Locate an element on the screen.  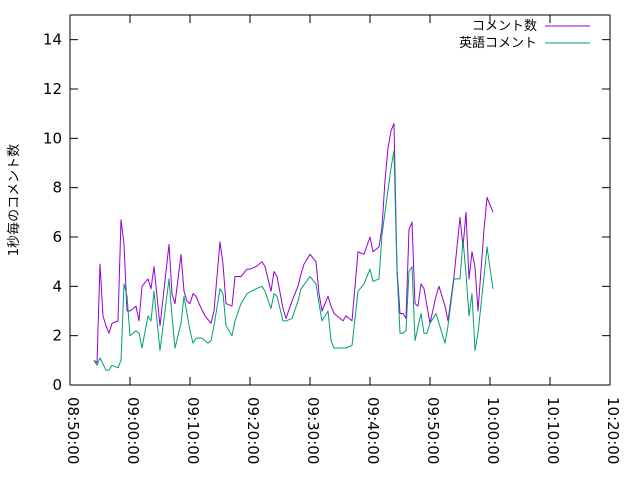
legend-label-1: コメント数 is located at coordinates (504, 26).